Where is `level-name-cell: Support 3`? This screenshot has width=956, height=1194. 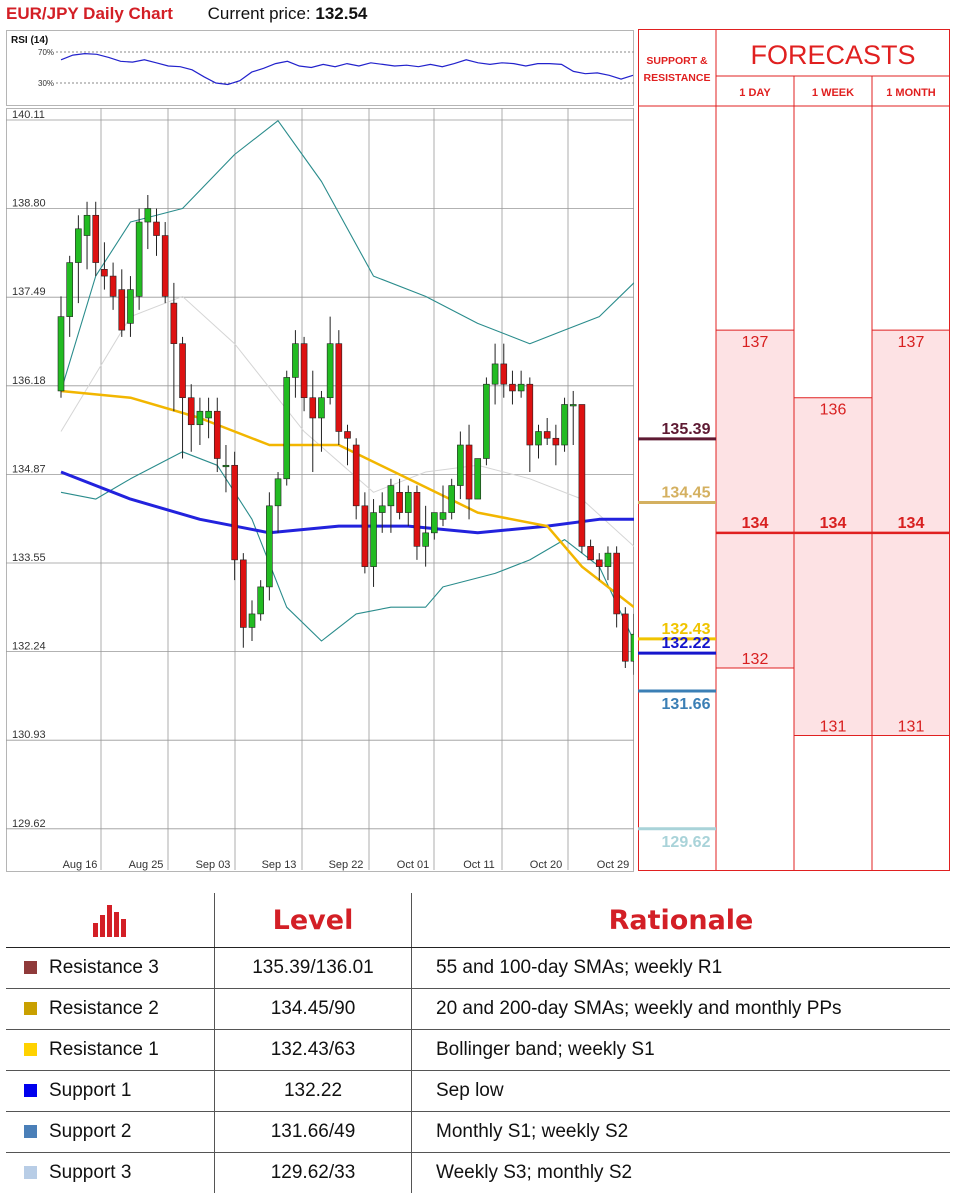 level-name-cell: Support 3 is located at coordinates (110, 1172).